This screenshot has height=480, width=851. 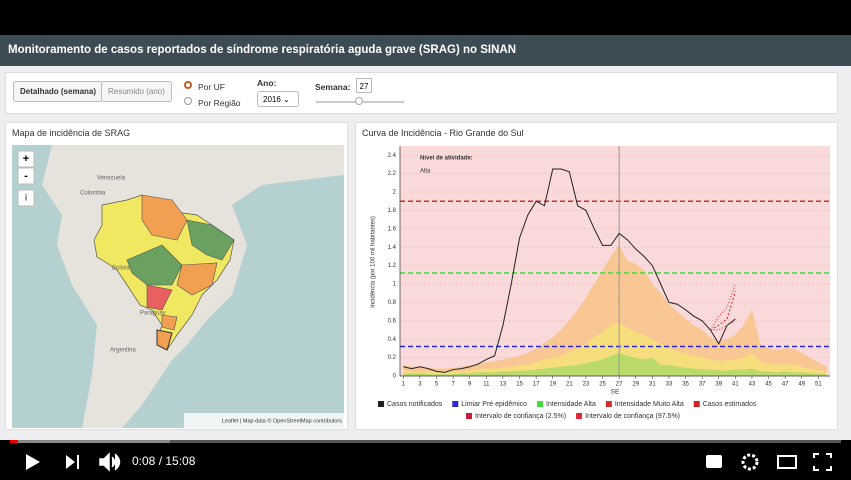 I want to click on week-input: 27, so click(x=364, y=85).